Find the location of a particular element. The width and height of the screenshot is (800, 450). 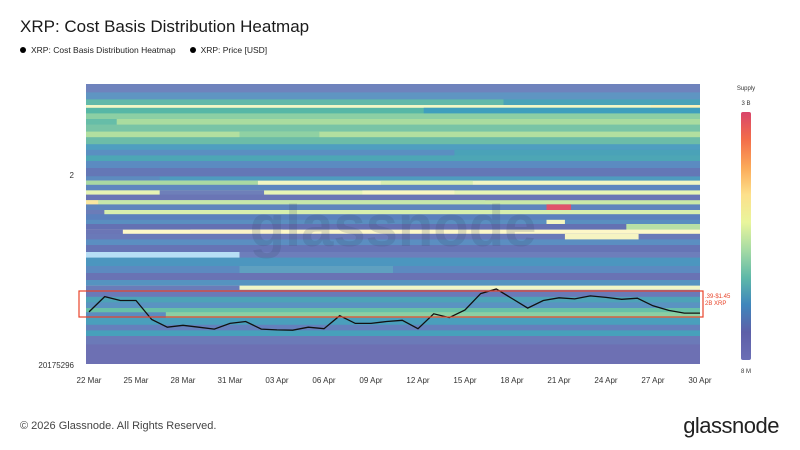

x-tick-label: 27 Apr is located at coordinates (652, 380).